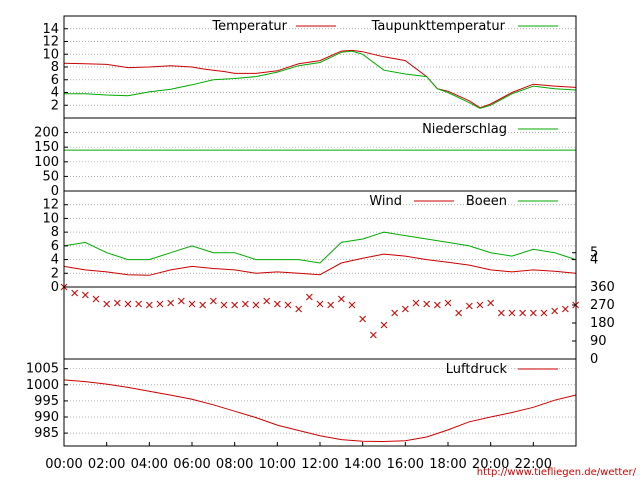  I want to click on taupunkttemperatur-line, so click(320, 79).